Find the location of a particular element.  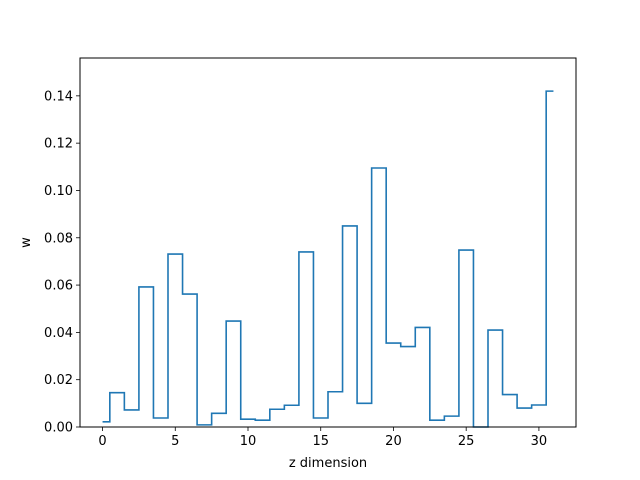

x-tick-label: 20 is located at coordinates (393, 441).